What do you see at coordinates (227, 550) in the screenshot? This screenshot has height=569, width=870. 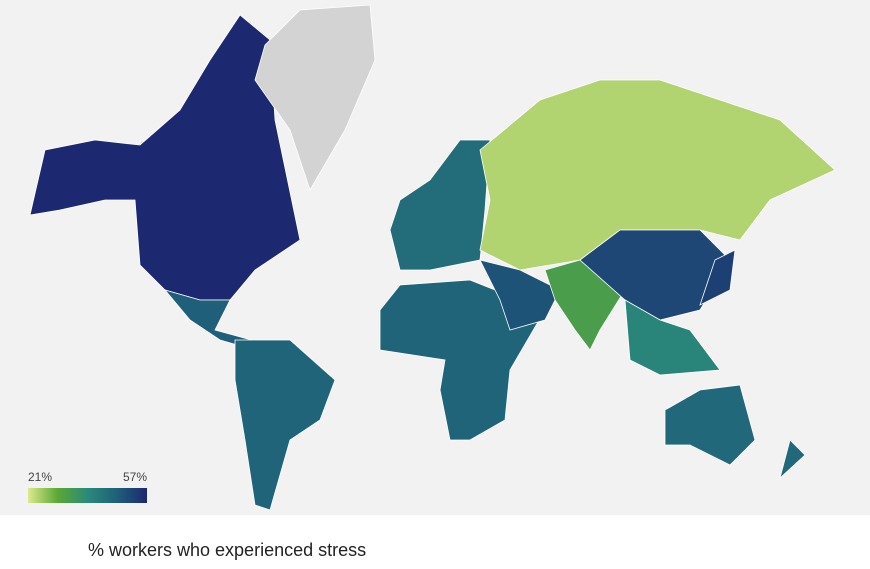 I see `caption: % workers who experienced stress` at bounding box center [227, 550].